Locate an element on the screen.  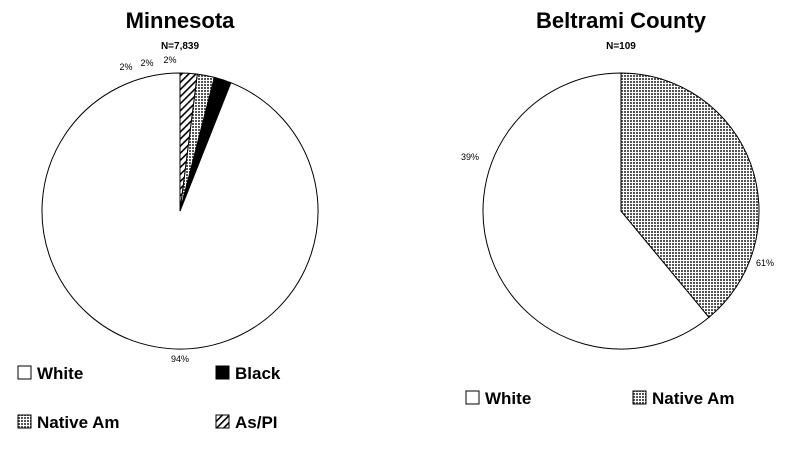
data-label-black: 2% is located at coordinates (125, 67).